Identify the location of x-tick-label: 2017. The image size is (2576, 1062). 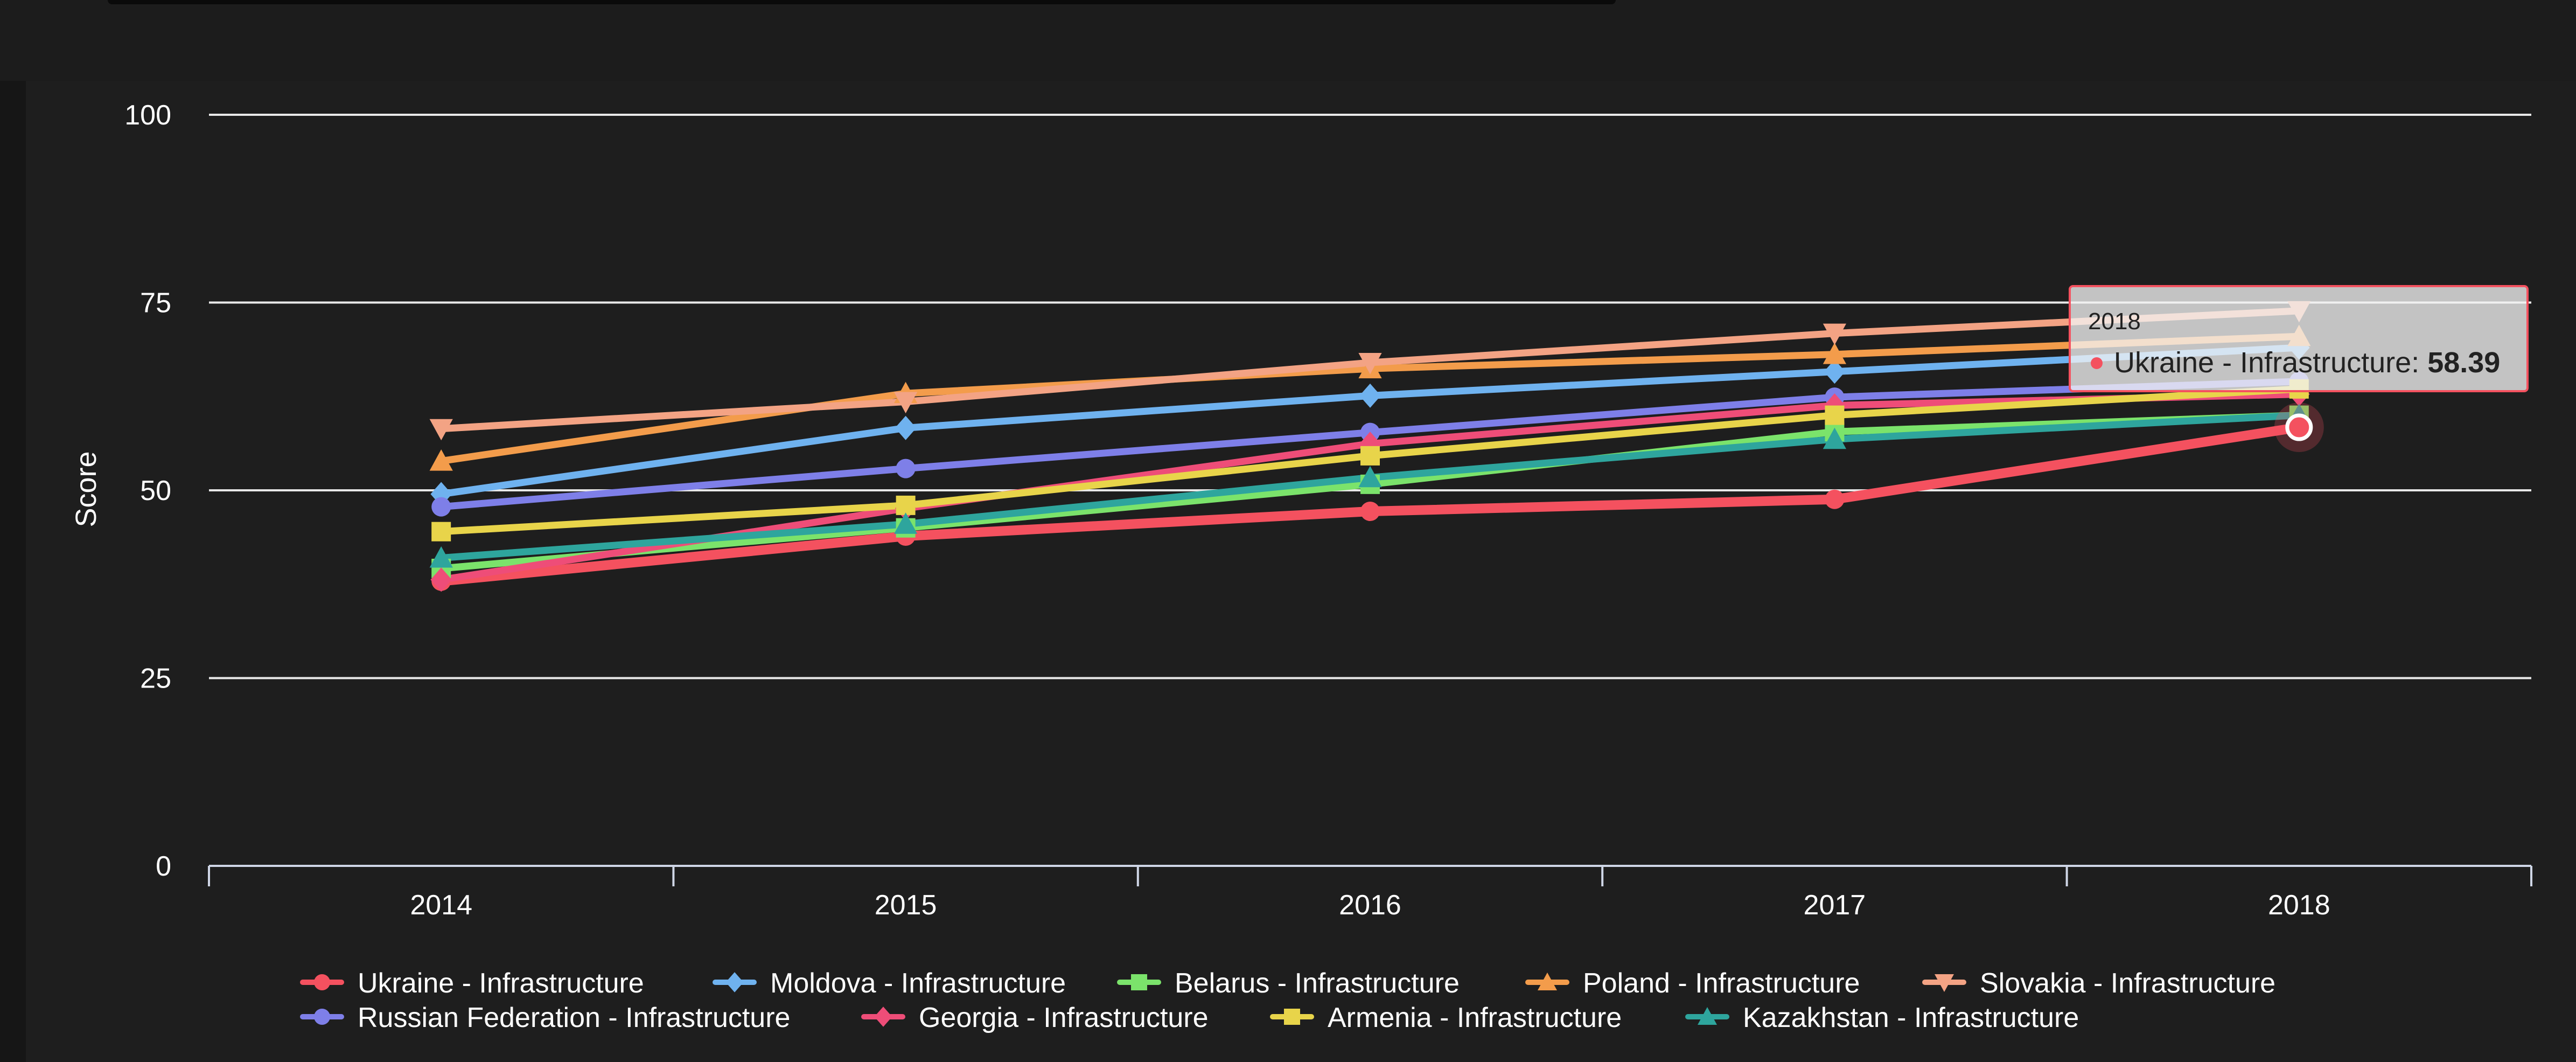
(1835, 905).